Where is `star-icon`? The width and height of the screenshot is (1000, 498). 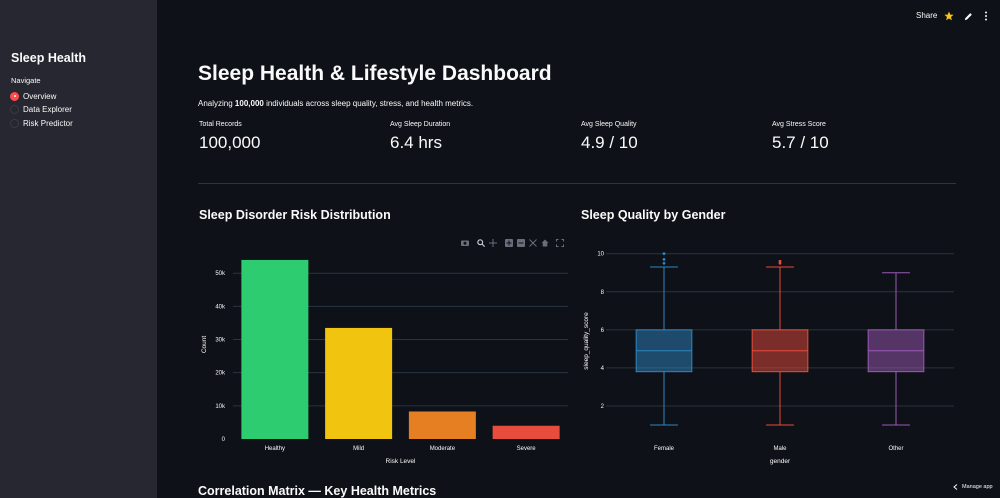
star-icon is located at coordinates (949, 16).